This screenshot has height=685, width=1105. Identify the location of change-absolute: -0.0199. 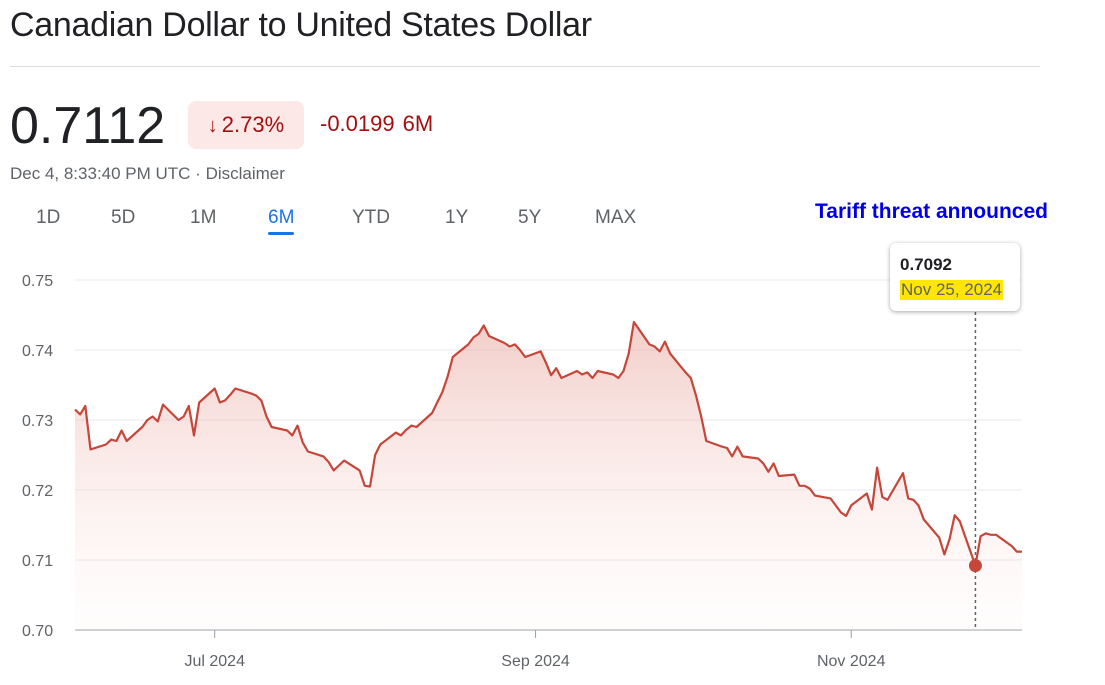
(357, 123).